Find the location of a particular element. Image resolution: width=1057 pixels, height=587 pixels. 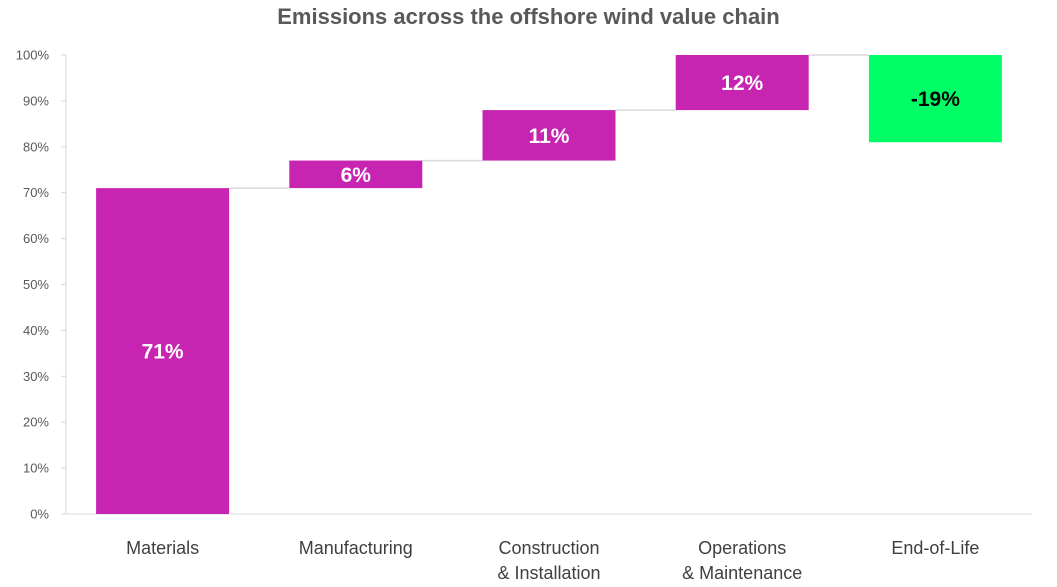

y-tick-label: 70% is located at coordinates (36, 192).